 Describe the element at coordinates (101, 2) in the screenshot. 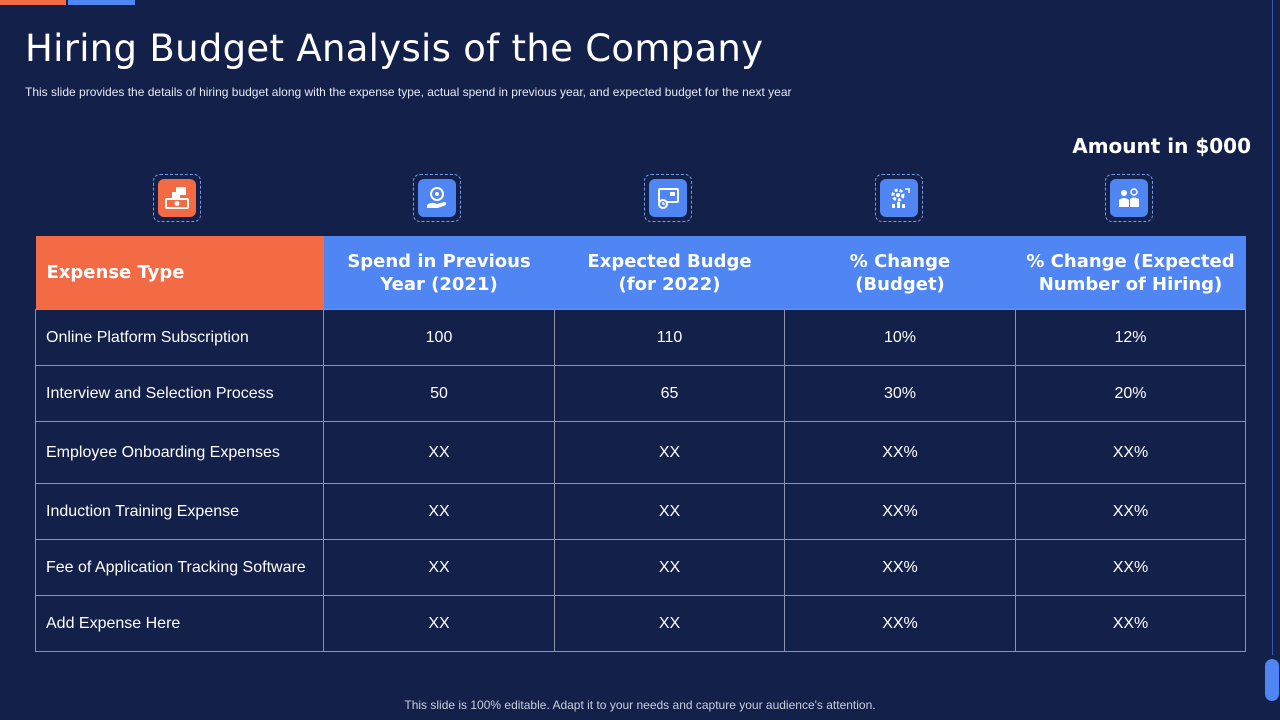

I see `top-accent-blue` at that location.